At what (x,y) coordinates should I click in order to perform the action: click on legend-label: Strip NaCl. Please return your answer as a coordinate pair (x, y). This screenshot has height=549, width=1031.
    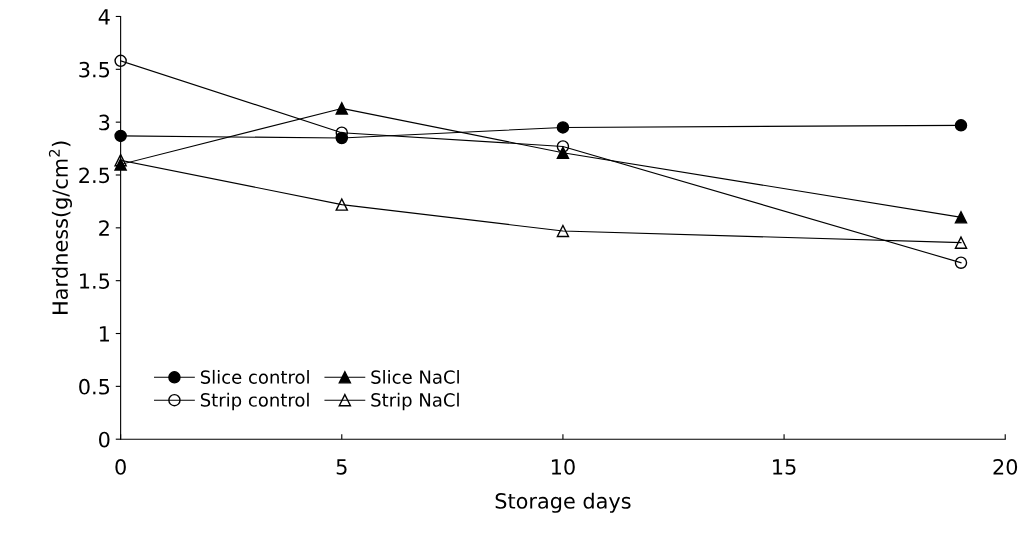
    Looking at the image, I should click on (415, 401).